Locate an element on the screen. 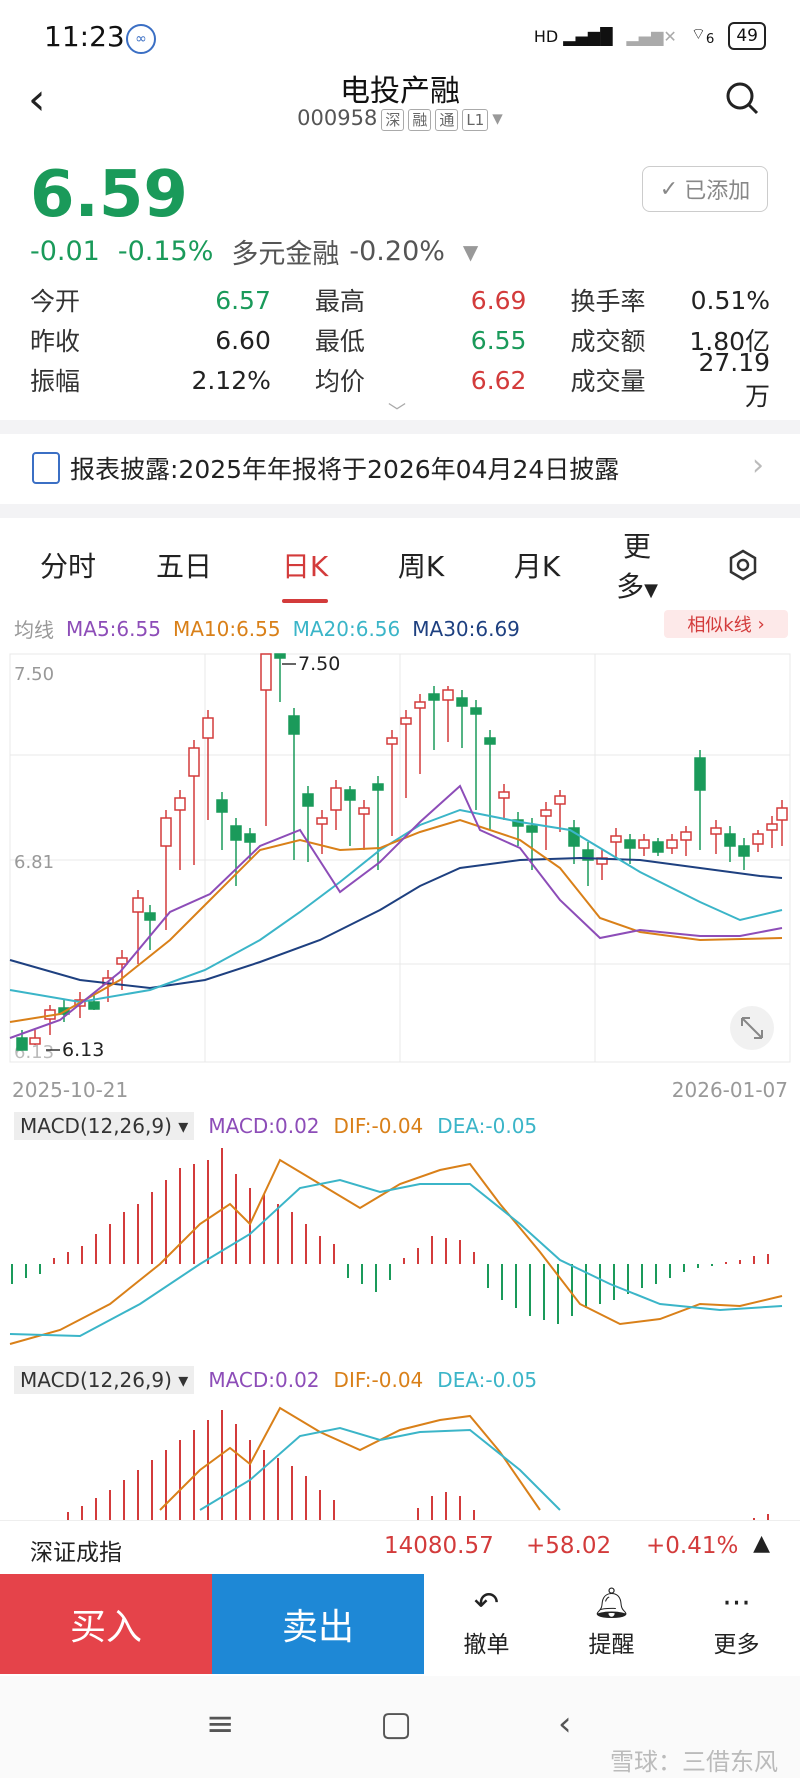 The width and height of the screenshot is (800, 1778). sell-button: 卖出 is located at coordinates (318, 1624).